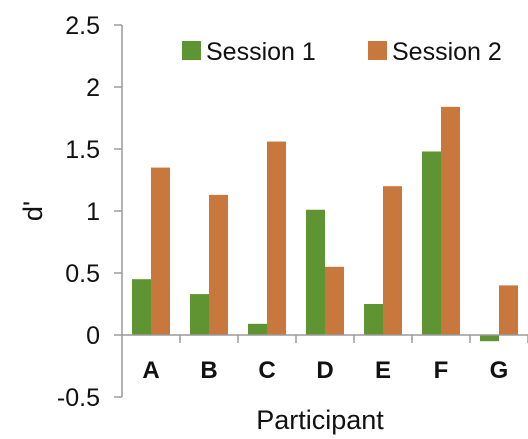  What do you see at coordinates (447, 52) in the screenshot?
I see `legend-label-session-2: Session 2` at bounding box center [447, 52].